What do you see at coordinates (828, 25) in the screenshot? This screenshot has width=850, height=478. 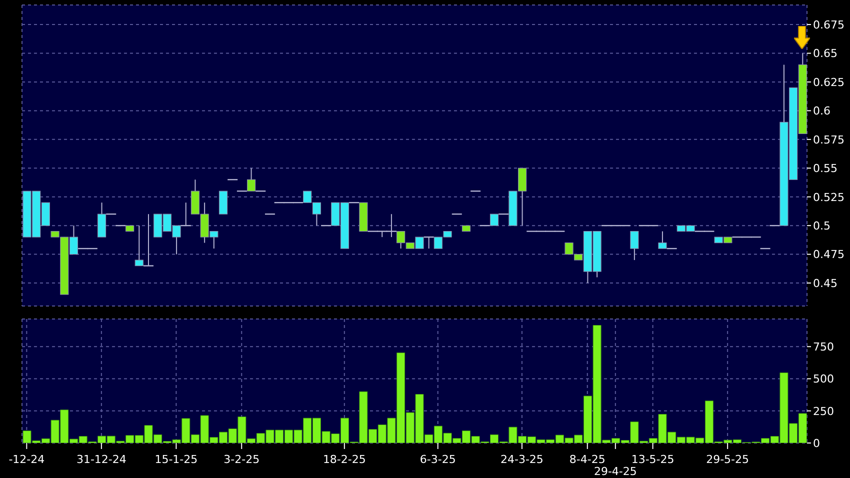 I see `y-tick-label: 0.675` at bounding box center [828, 25].